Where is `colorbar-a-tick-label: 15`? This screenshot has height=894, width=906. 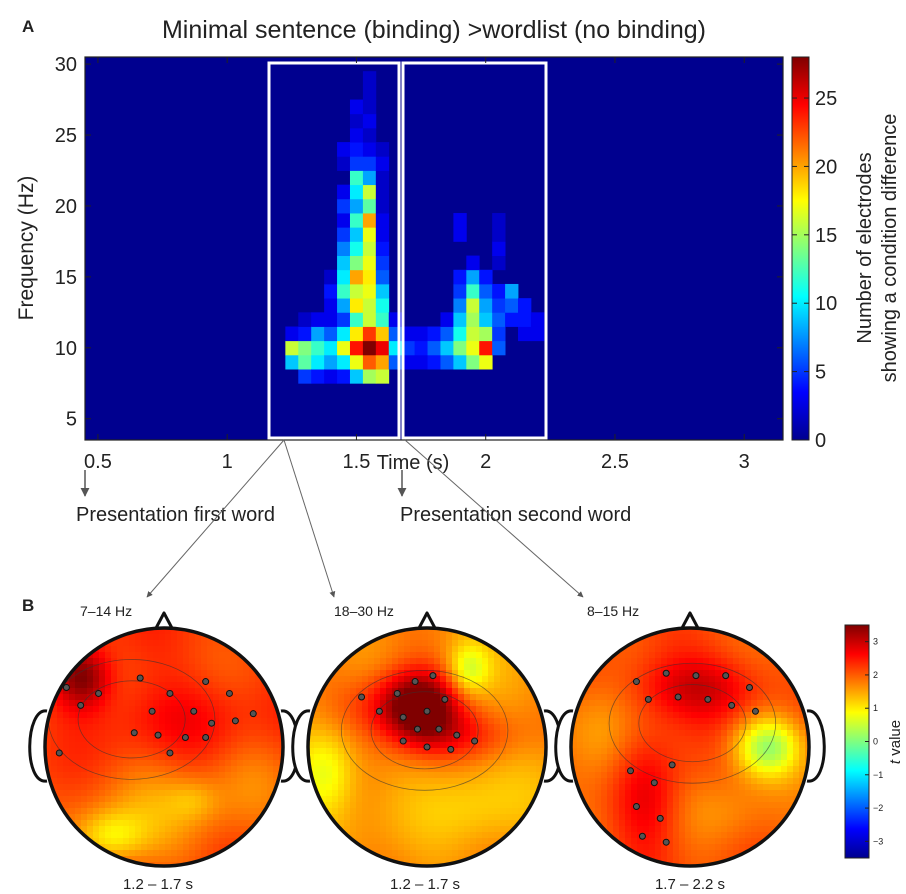 colorbar-a-tick-label: 15 is located at coordinates (826, 236).